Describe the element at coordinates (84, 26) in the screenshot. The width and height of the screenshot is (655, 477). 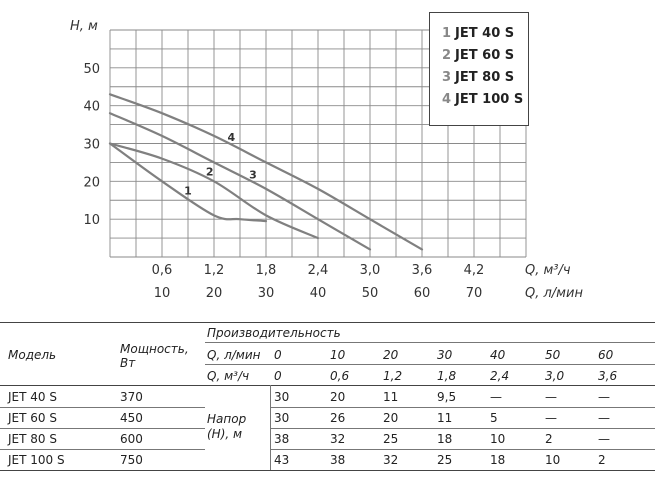
I see `y-axis-title: H, м` at that location.